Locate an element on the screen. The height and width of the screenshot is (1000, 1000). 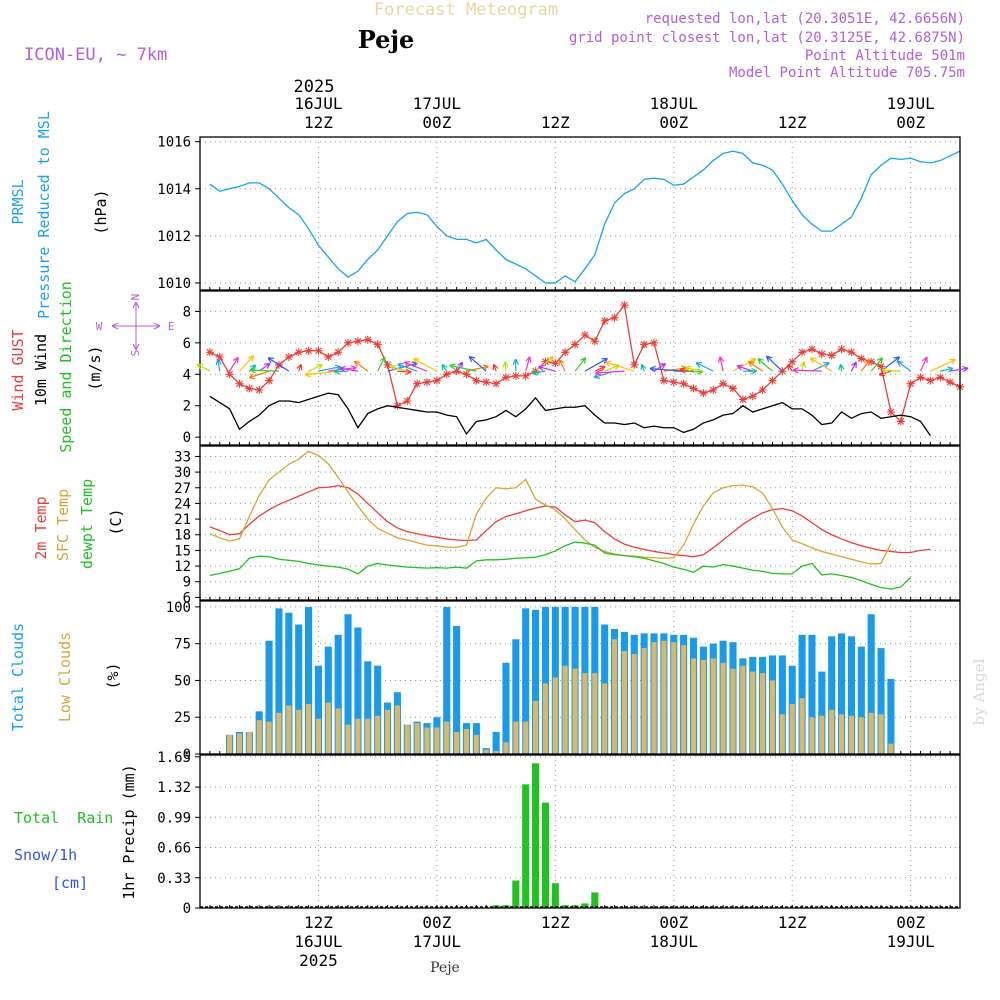
top-time-label: 17JUL is located at coordinates (437, 103).